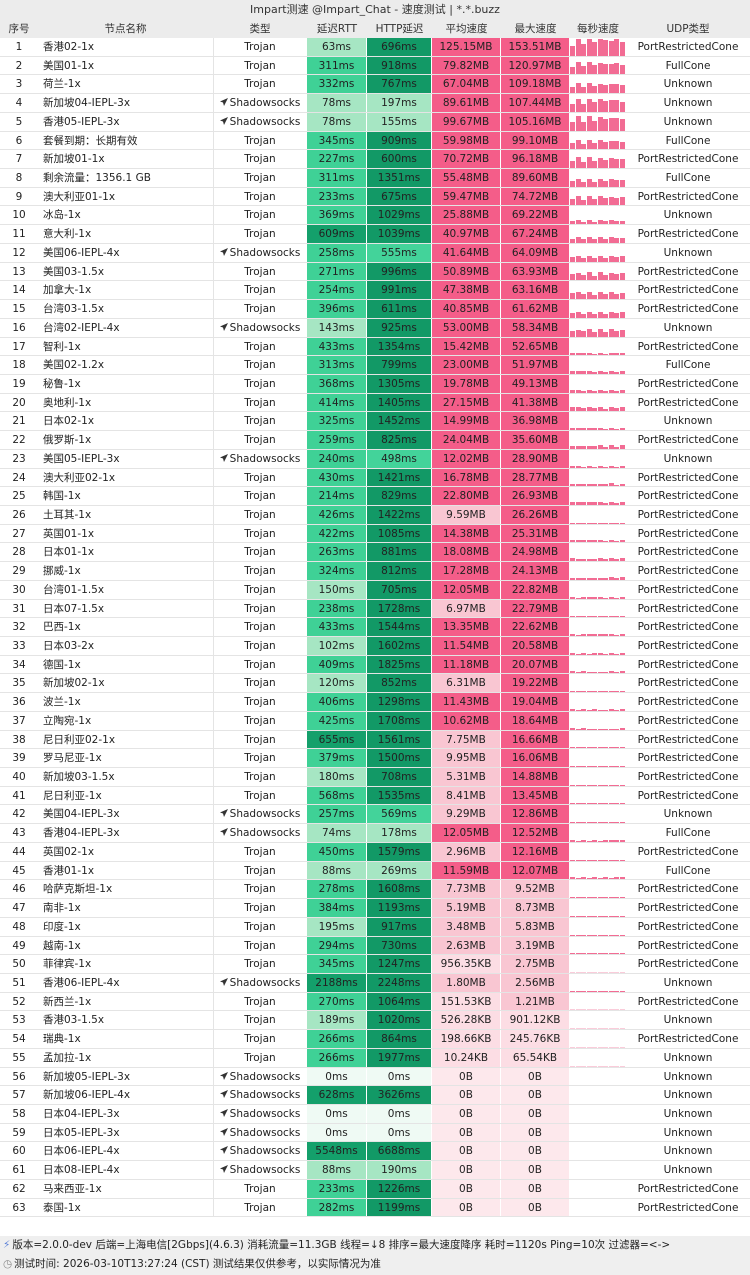 Image resolution: width=750 pixels, height=1275 pixels. I want to click on cell-http: 178ms, so click(399, 833).